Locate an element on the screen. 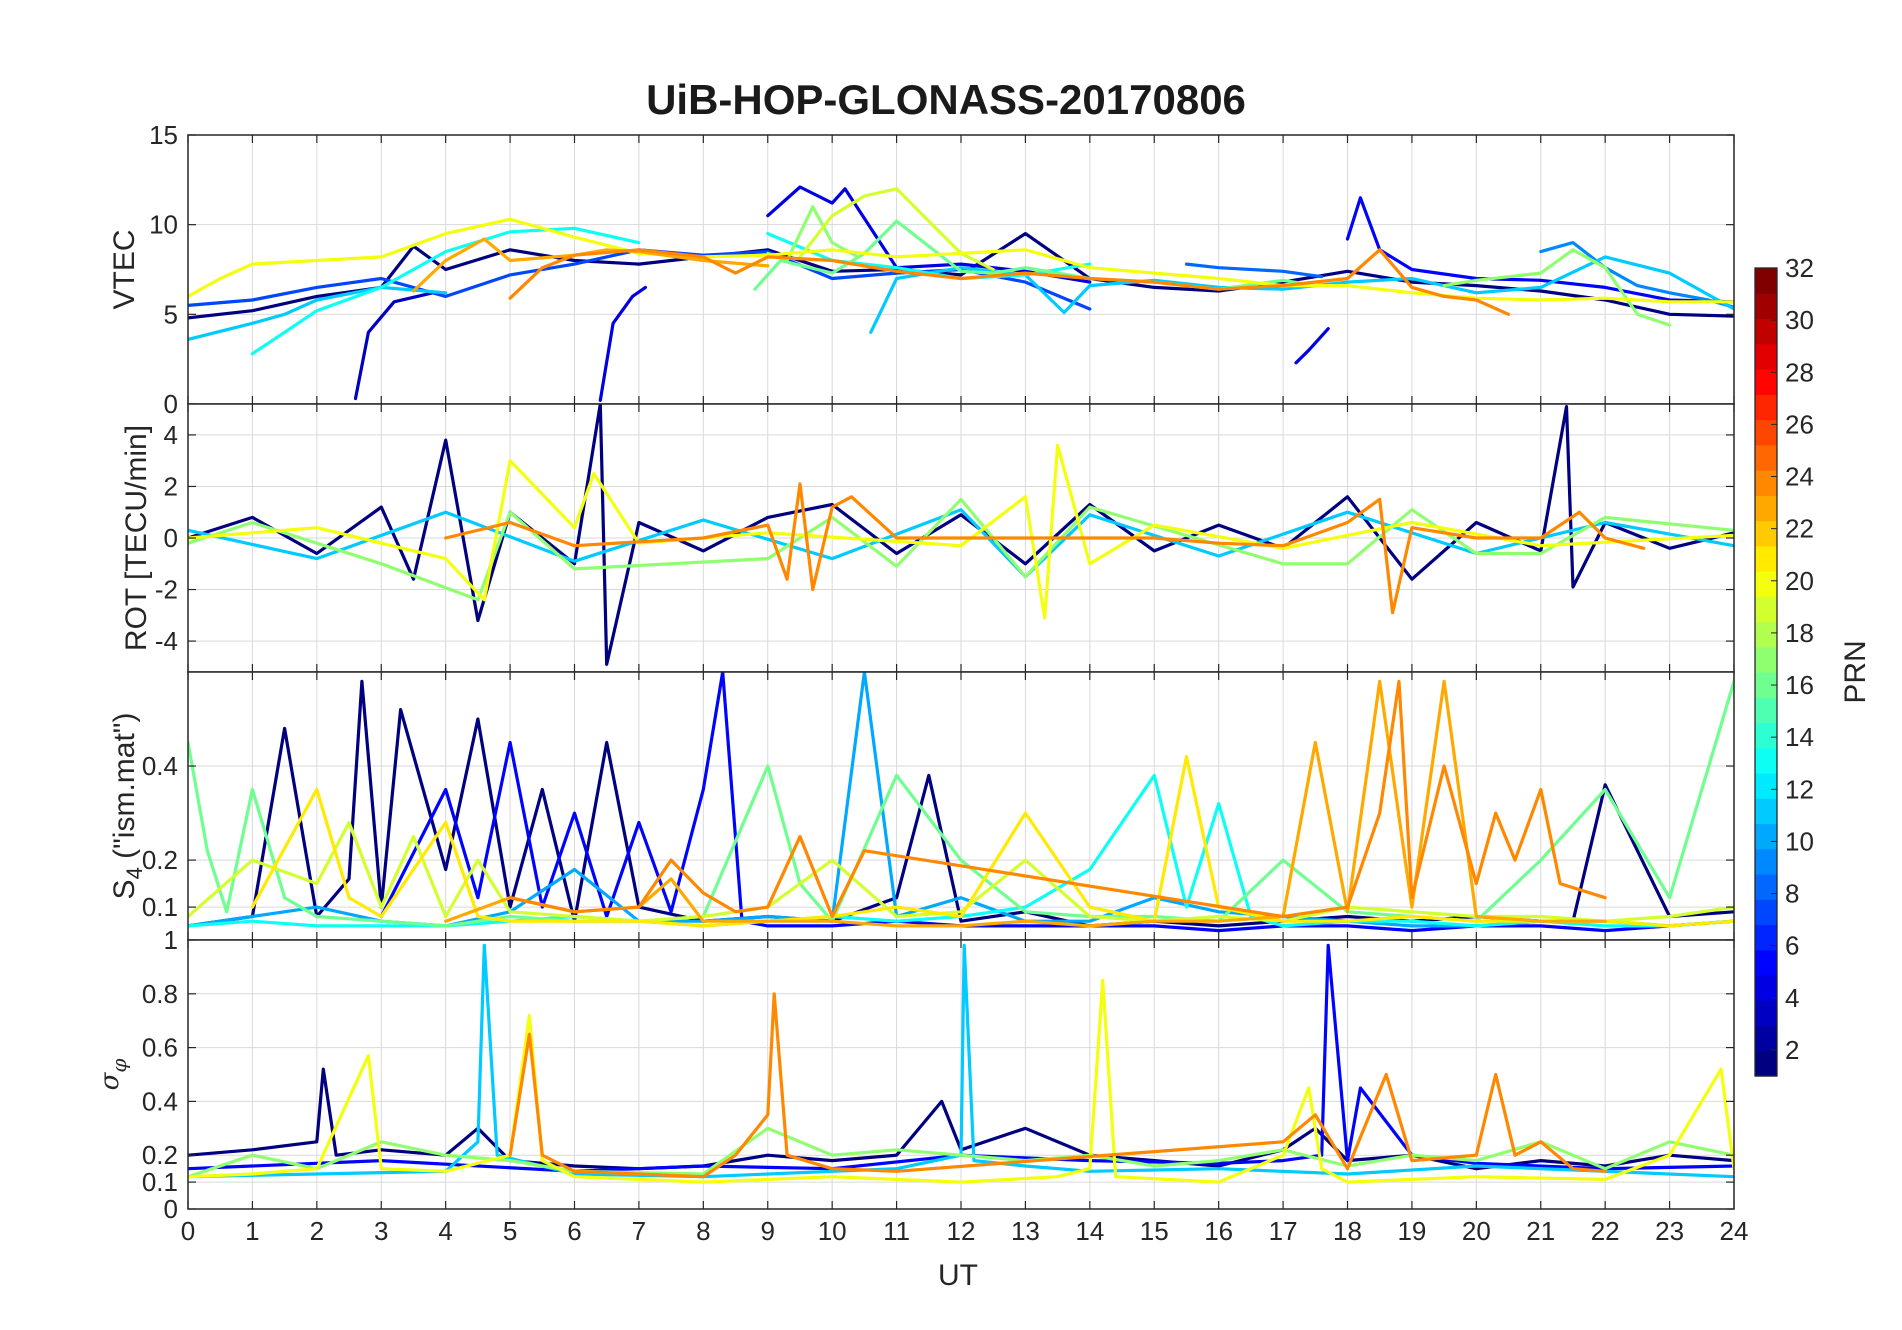 The height and width of the screenshot is (1330, 1902). x-tick-label: 16 is located at coordinates (1218, 1231).